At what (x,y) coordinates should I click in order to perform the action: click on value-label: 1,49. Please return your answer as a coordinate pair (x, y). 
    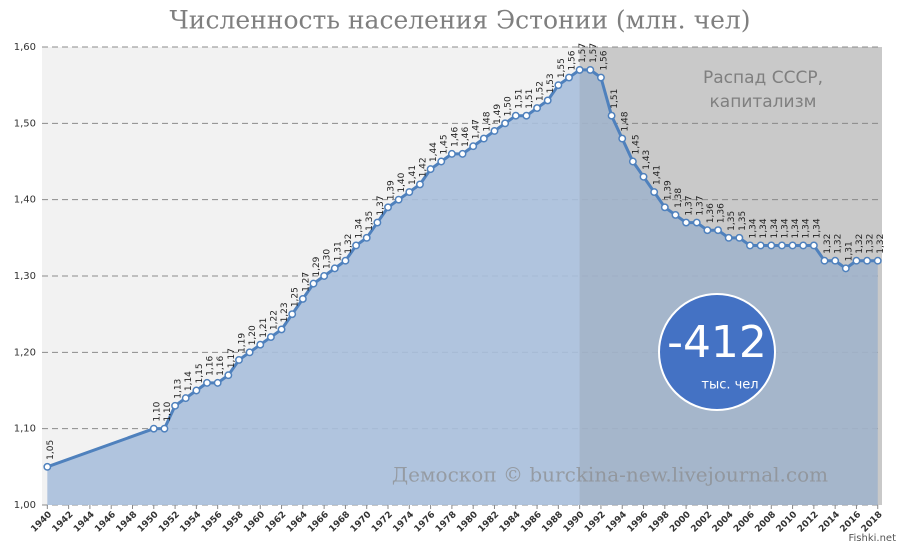
    Looking at the image, I should click on (498, 114).